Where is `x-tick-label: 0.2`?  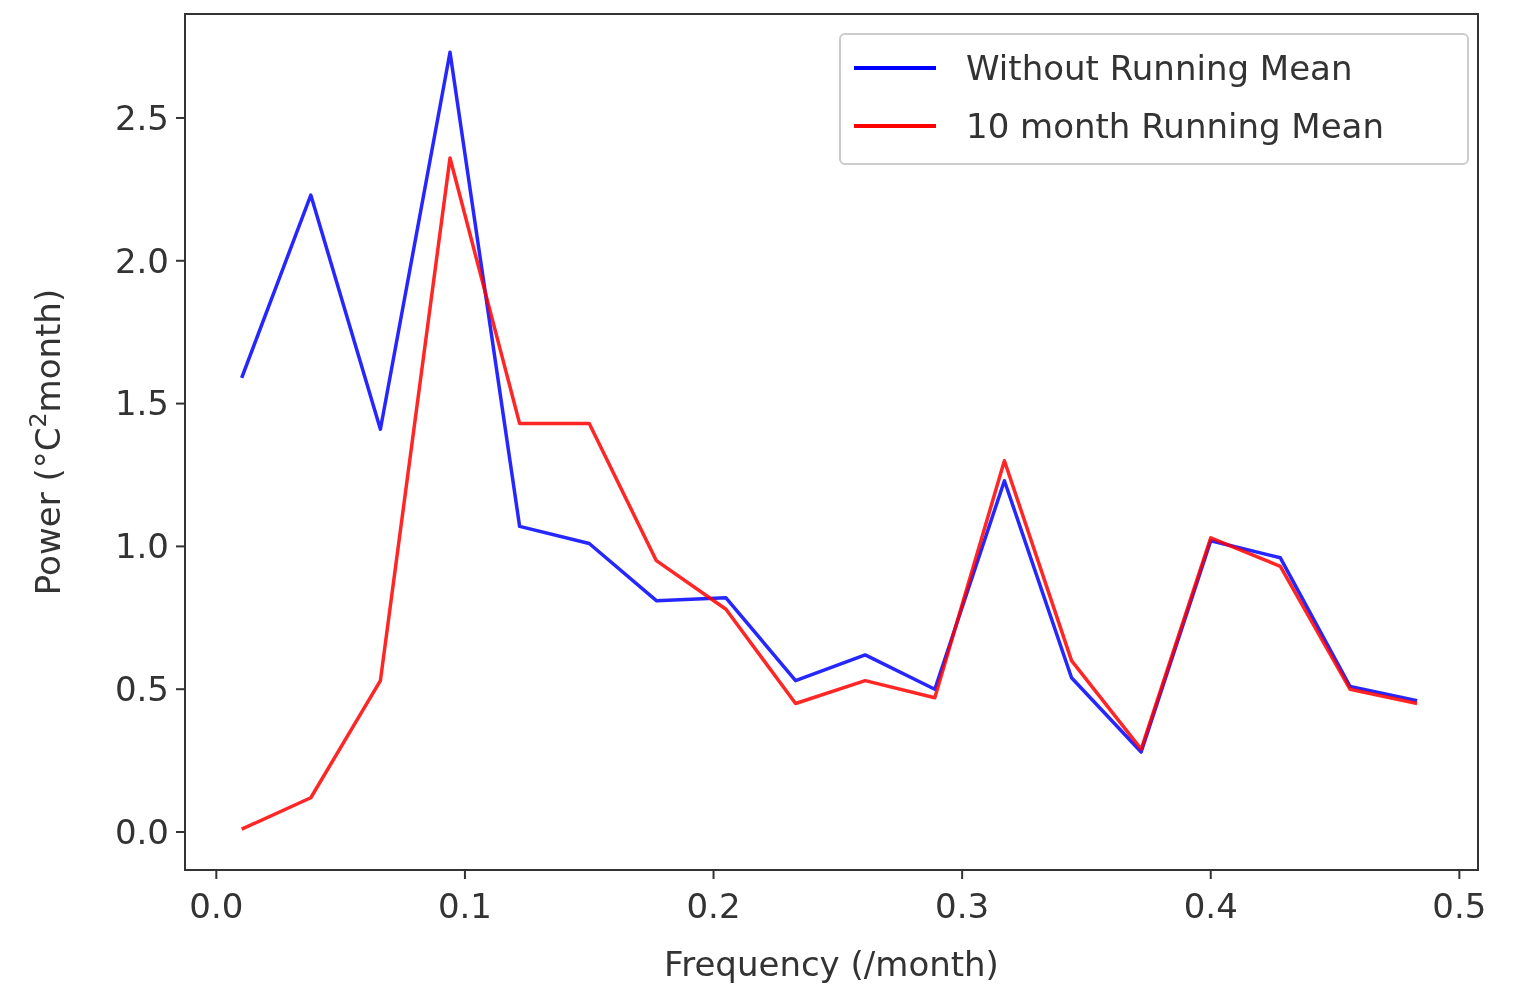 x-tick-label: 0.2 is located at coordinates (713, 906).